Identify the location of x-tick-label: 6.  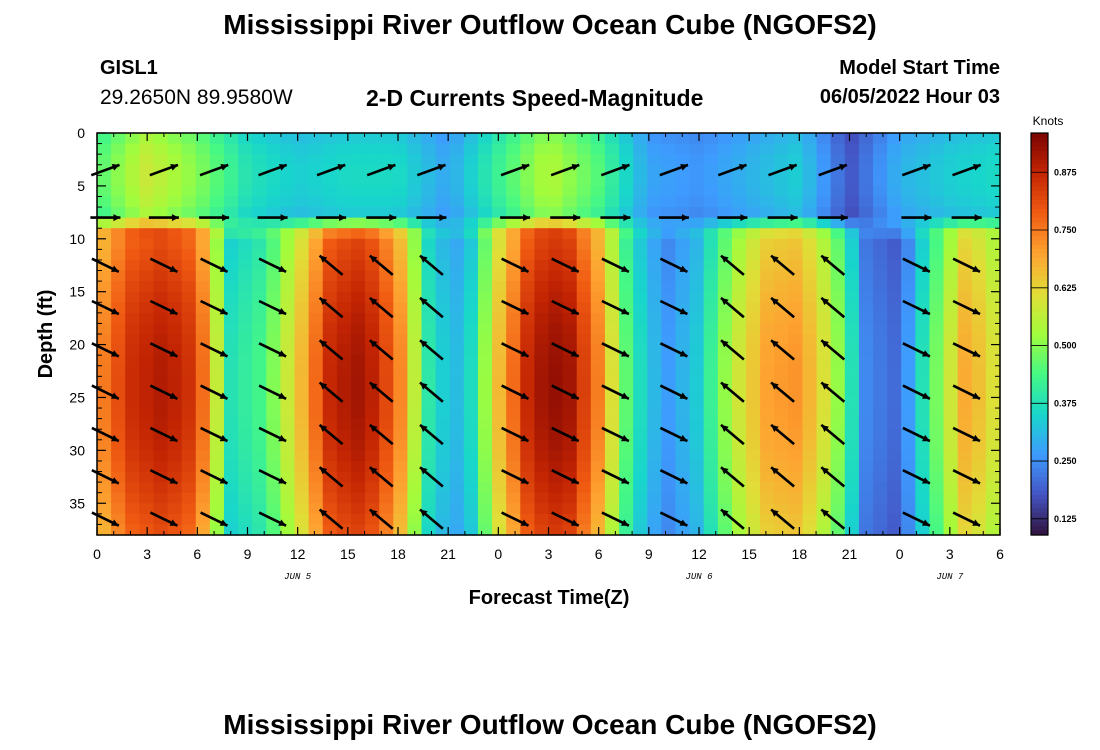
(1000, 554).